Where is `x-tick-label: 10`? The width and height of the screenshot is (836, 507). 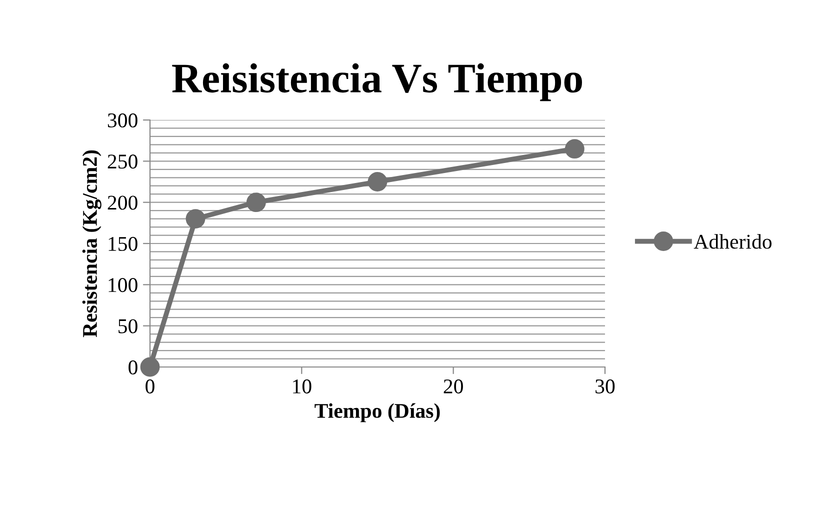 x-tick-label: 10 is located at coordinates (302, 386).